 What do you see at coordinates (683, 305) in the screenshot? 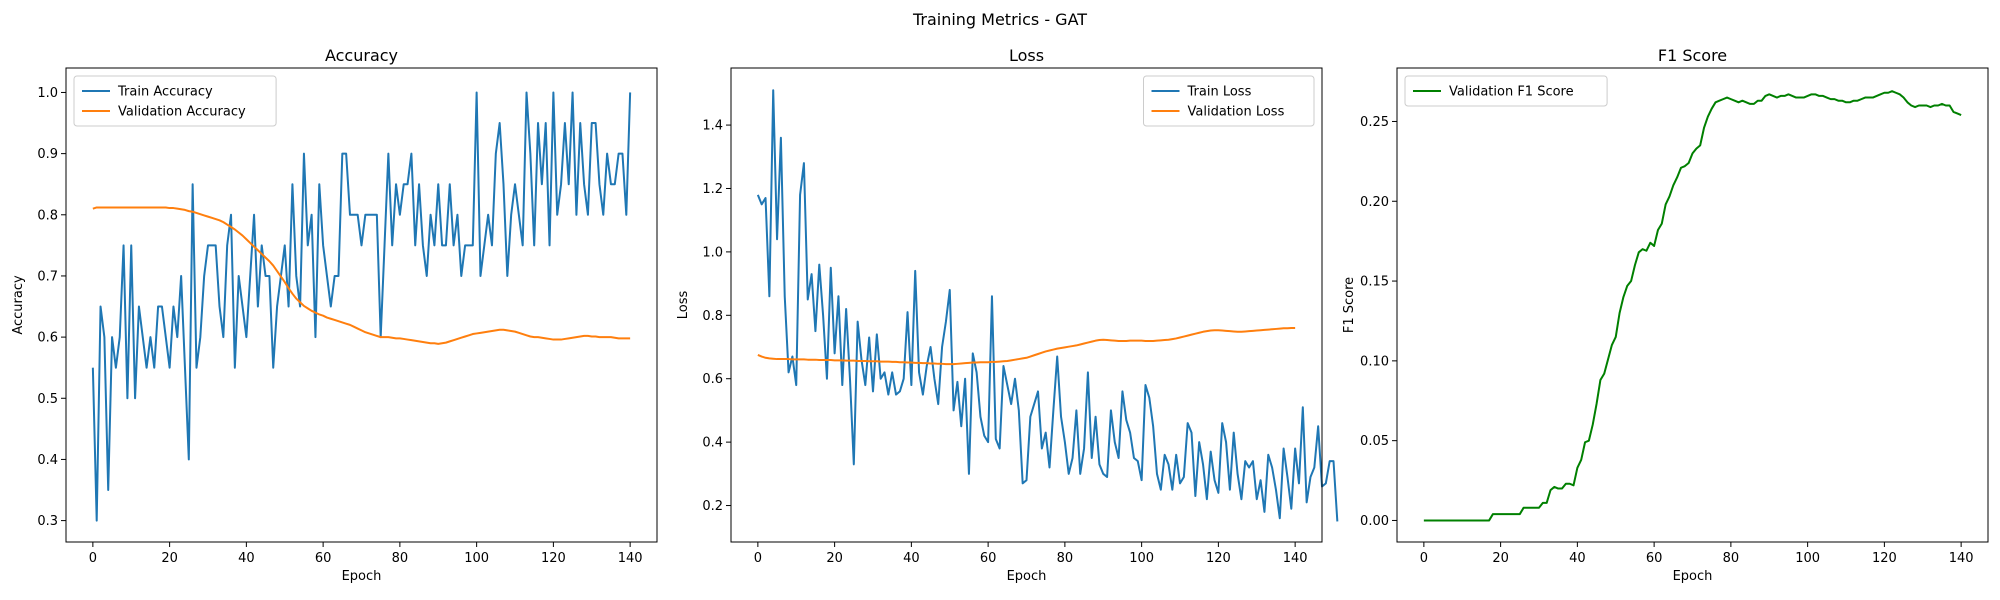
I see `y-axis-label: Loss` at bounding box center [683, 305].